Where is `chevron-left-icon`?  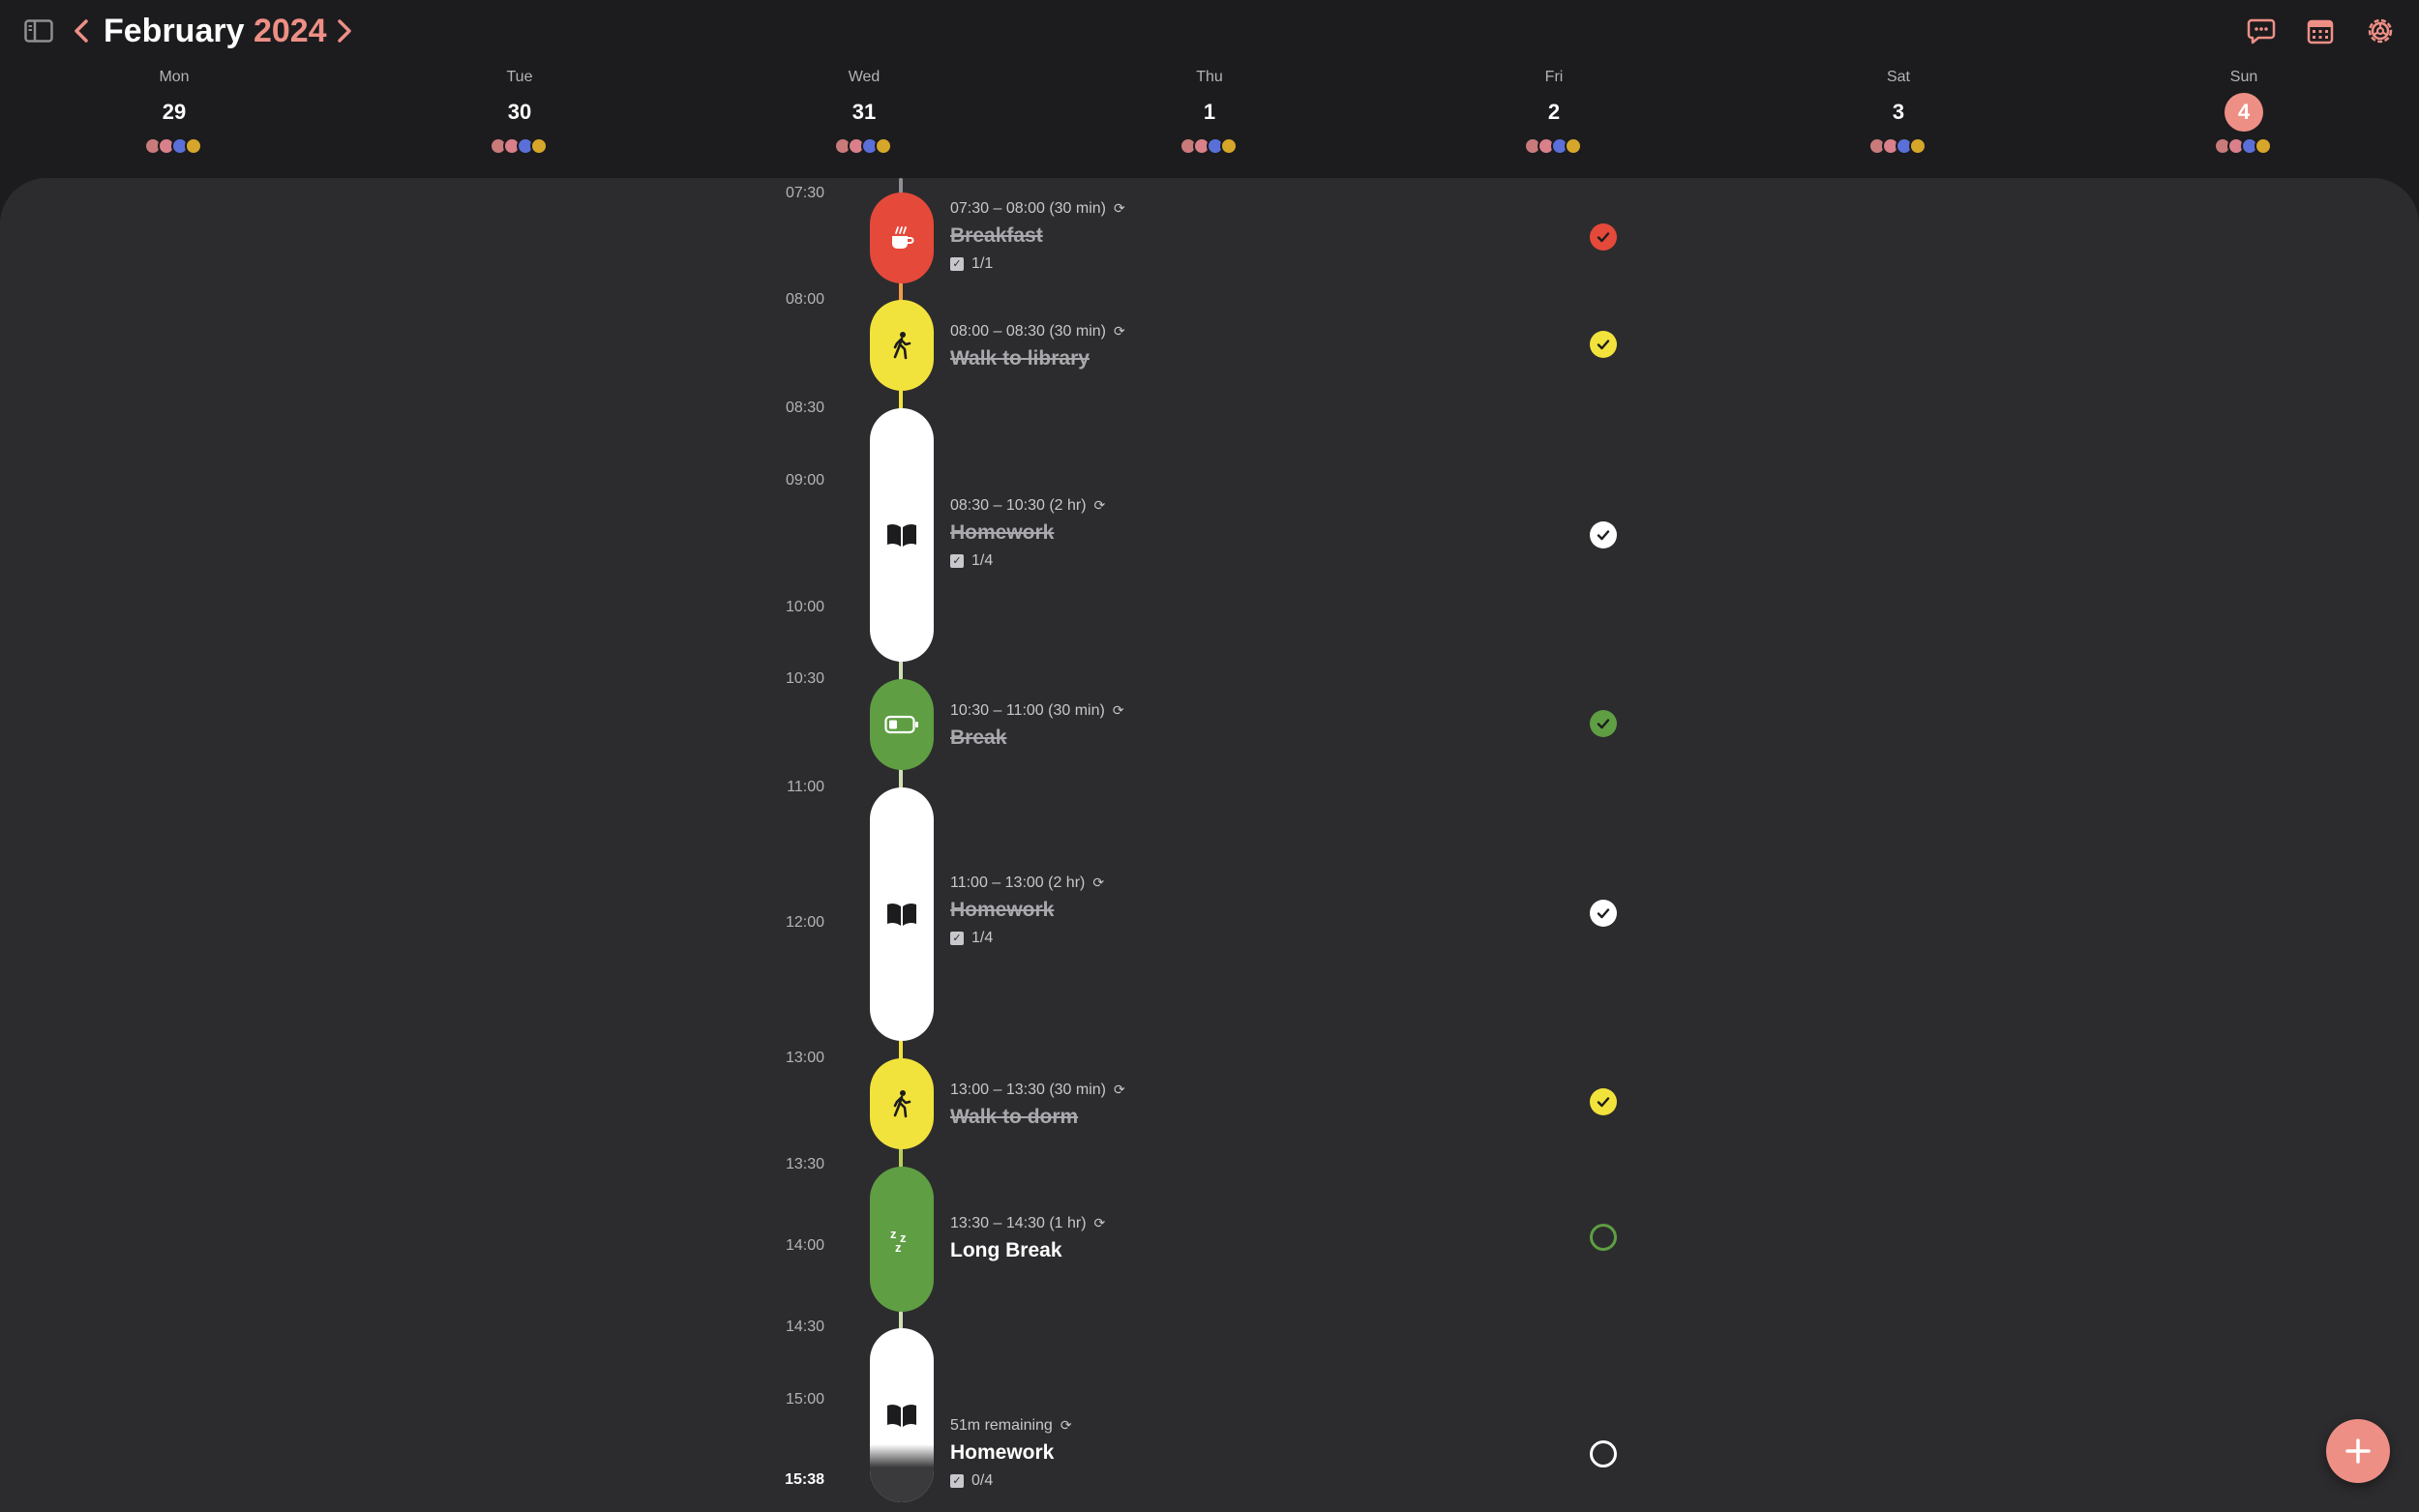
chevron-left-icon is located at coordinates (82, 31).